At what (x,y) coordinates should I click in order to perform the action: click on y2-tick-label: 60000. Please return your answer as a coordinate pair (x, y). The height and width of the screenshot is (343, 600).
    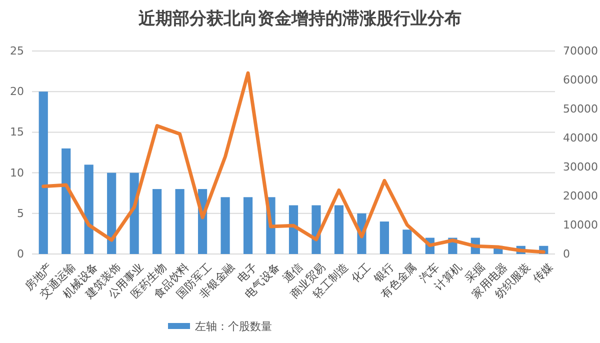
    Looking at the image, I should click on (580, 80).